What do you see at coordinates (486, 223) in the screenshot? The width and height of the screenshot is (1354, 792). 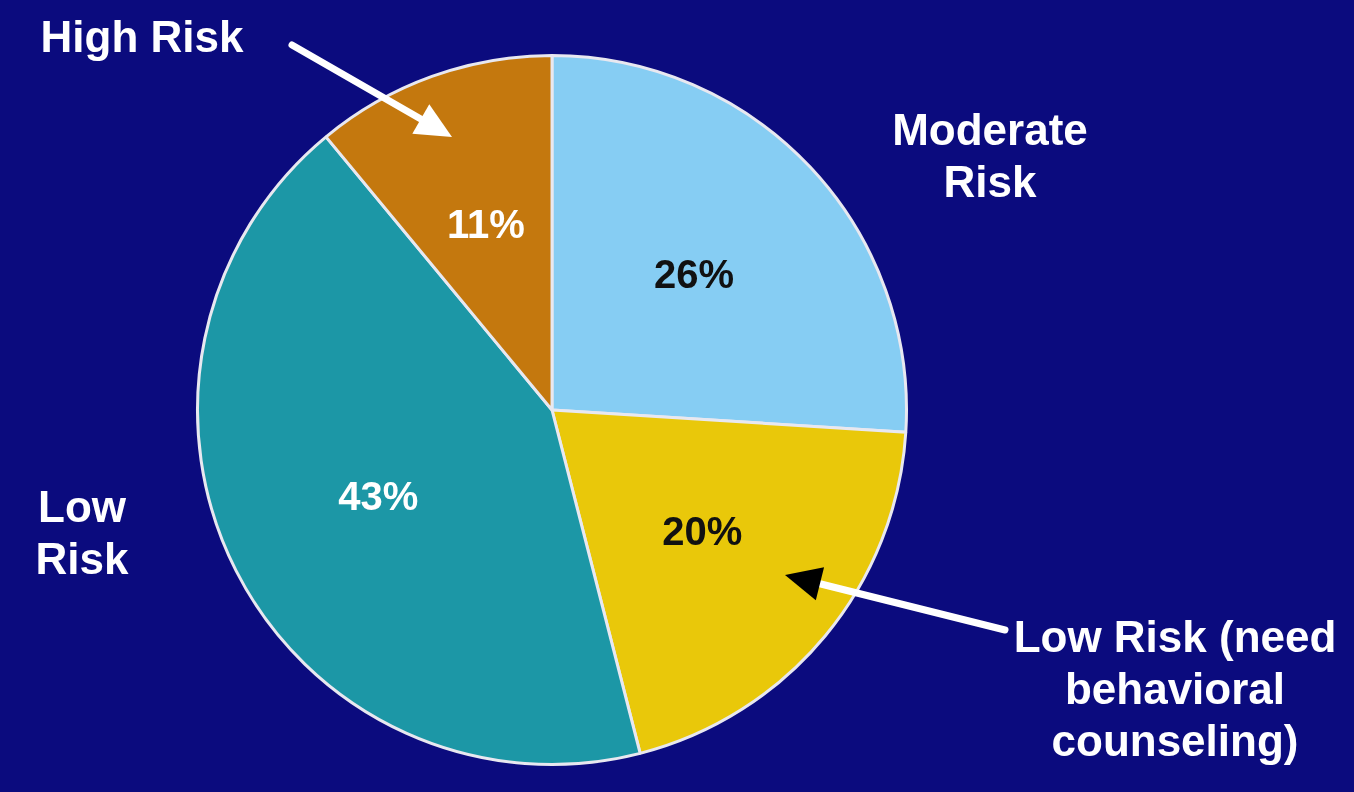 I see `data-label: 11%` at bounding box center [486, 223].